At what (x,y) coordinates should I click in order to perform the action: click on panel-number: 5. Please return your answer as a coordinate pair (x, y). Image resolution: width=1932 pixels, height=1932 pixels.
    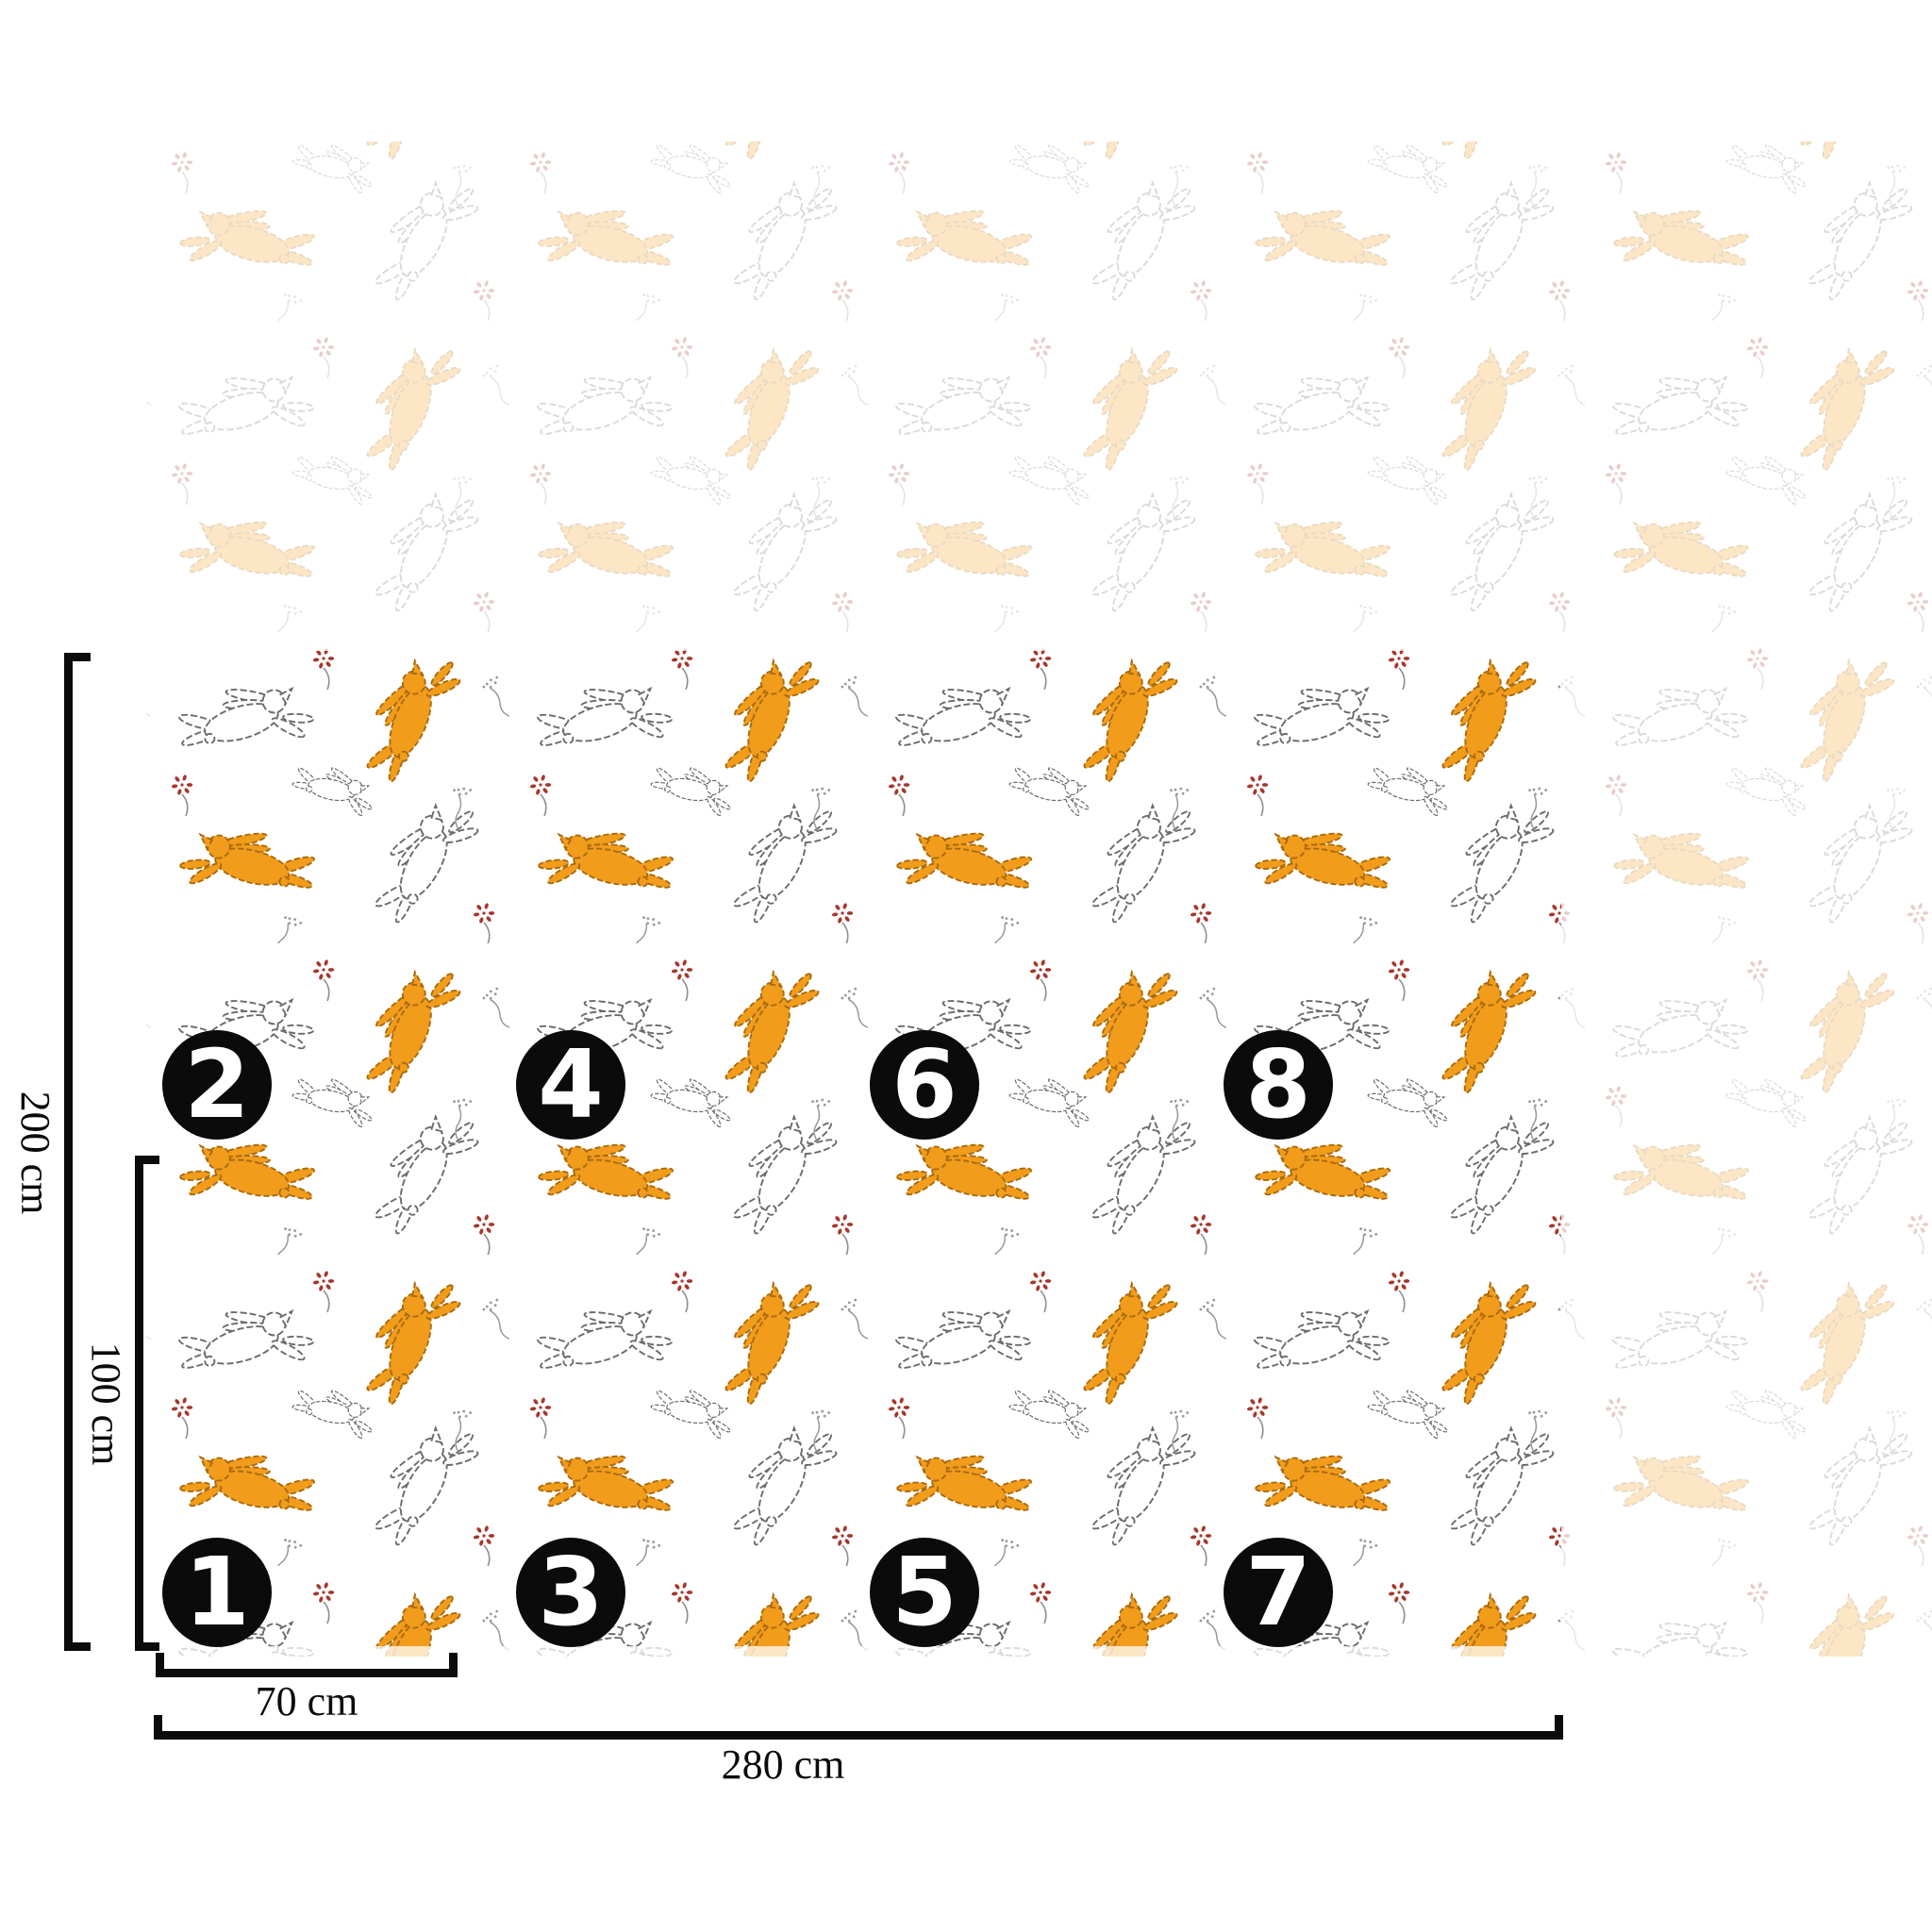
    Looking at the image, I should click on (925, 1592).